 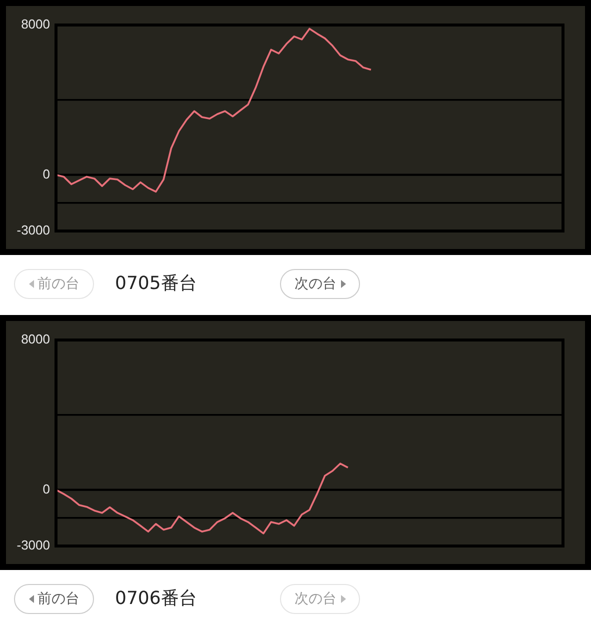 What do you see at coordinates (156, 283) in the screenshot?
I see `text: 0705番台` at bounding box center [156, 283].